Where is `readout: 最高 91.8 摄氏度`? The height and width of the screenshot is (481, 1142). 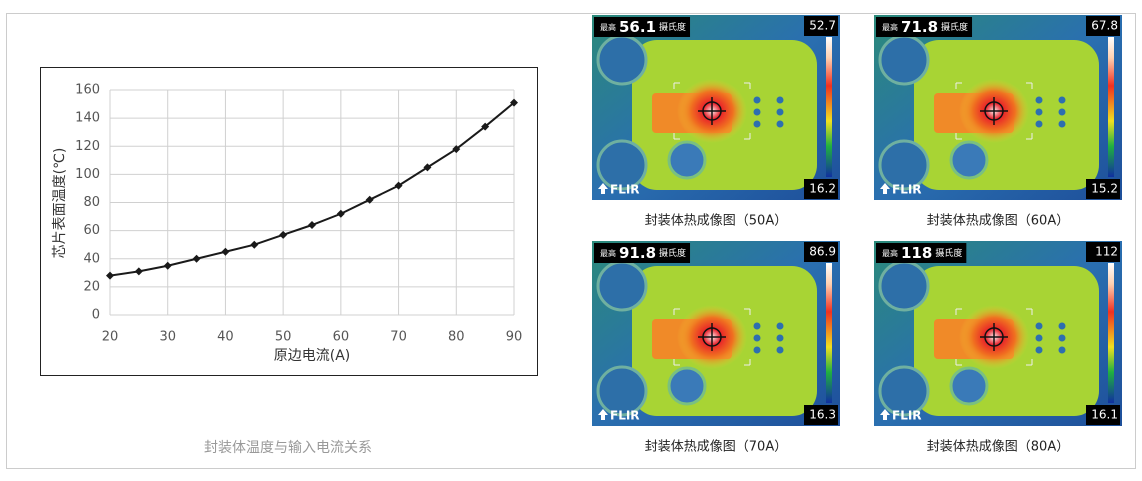 readout: 最高 91.8 摄氏度 is located at coordinates (643, 253).